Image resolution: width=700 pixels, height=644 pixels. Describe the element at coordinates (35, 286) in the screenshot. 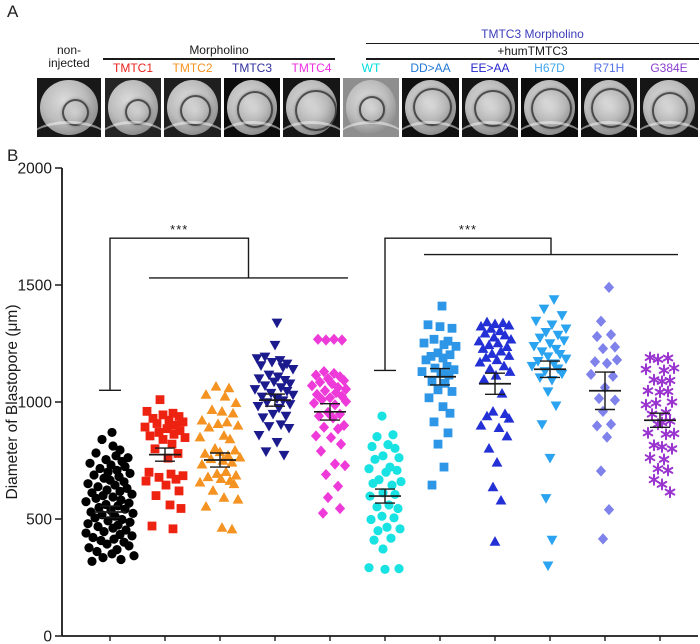

I see `y-tick-label: 1500` at that location.